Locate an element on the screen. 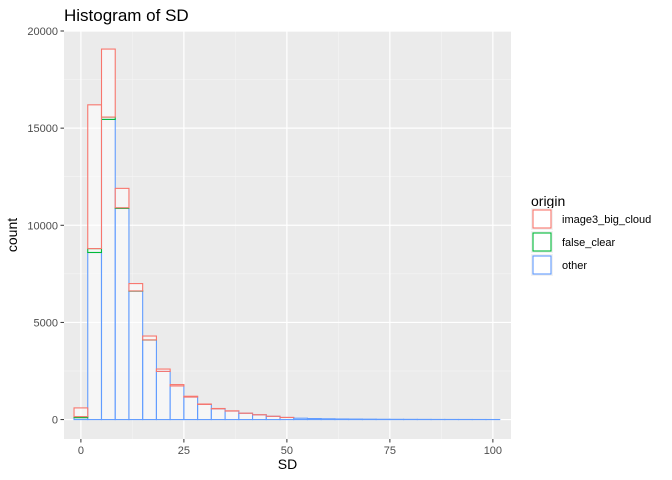  y-tick-label: 10000 is located at coordinates (42, 226).